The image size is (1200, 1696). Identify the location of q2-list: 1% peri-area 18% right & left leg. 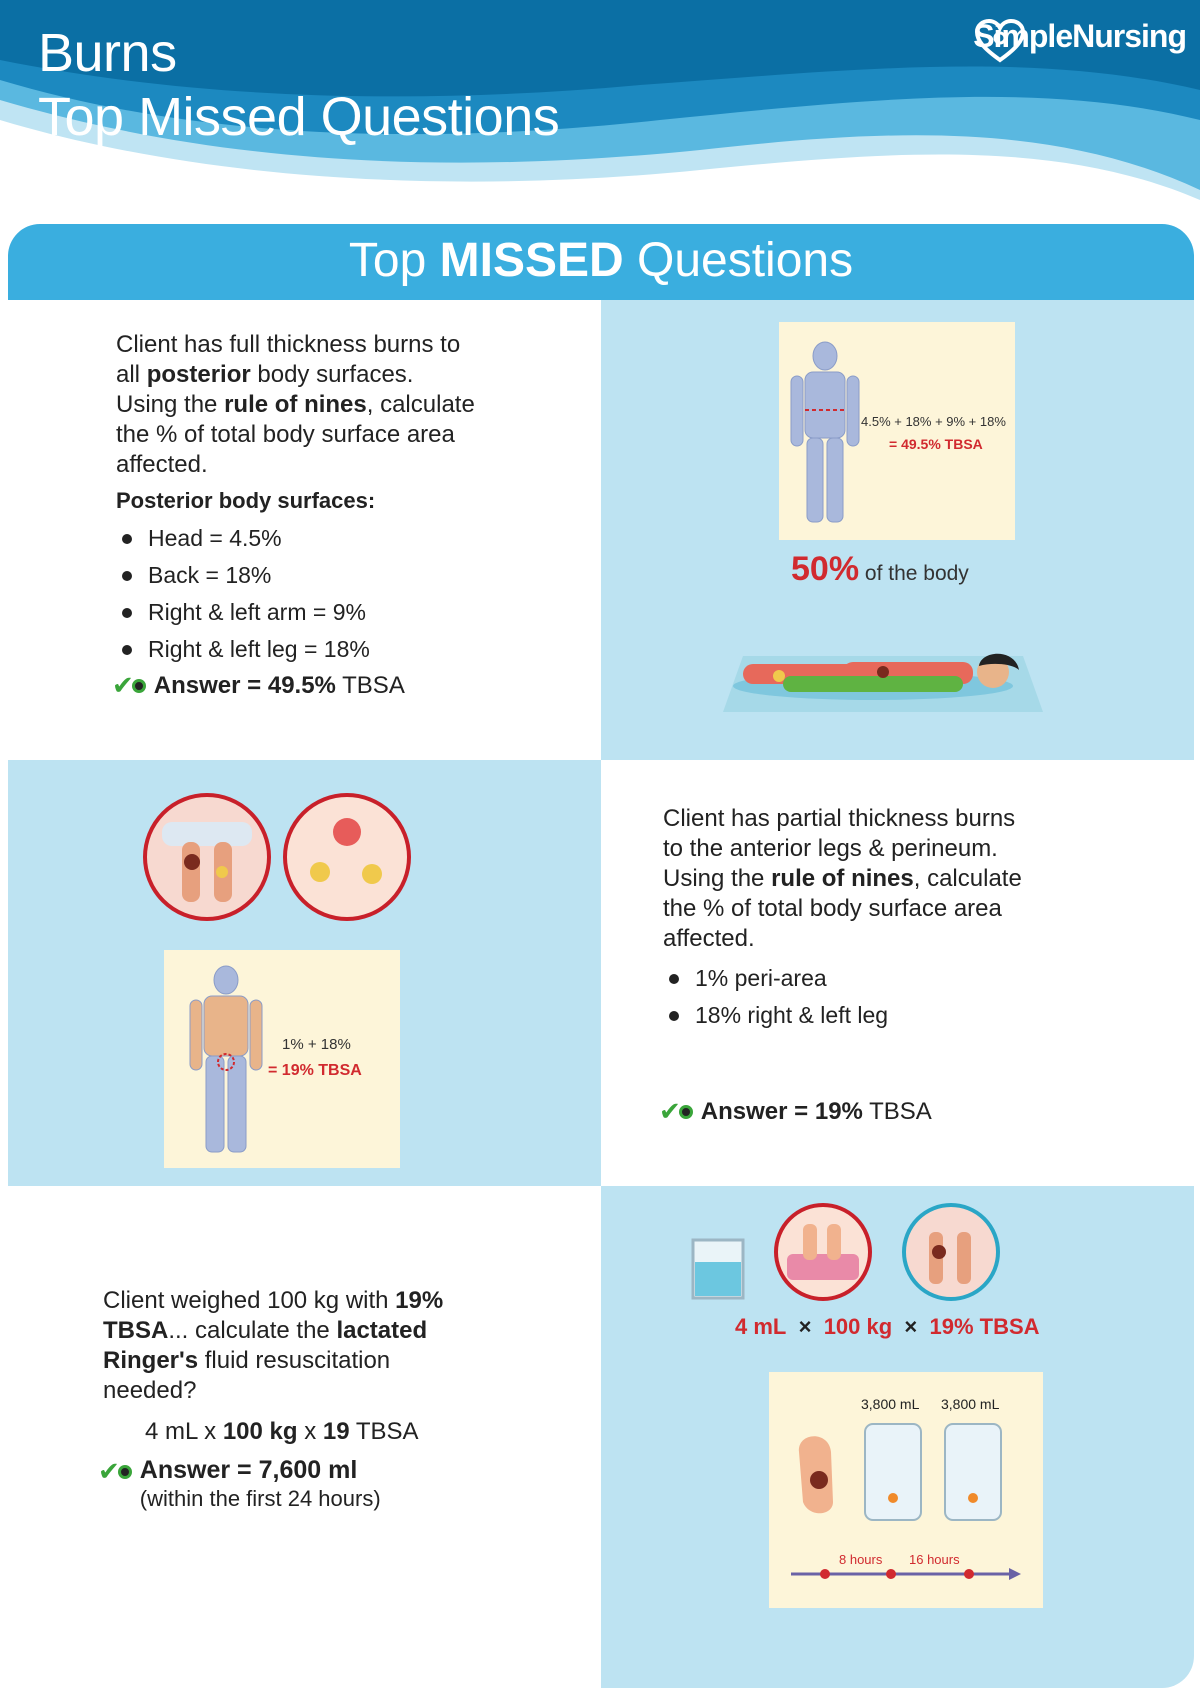
(848, 997).